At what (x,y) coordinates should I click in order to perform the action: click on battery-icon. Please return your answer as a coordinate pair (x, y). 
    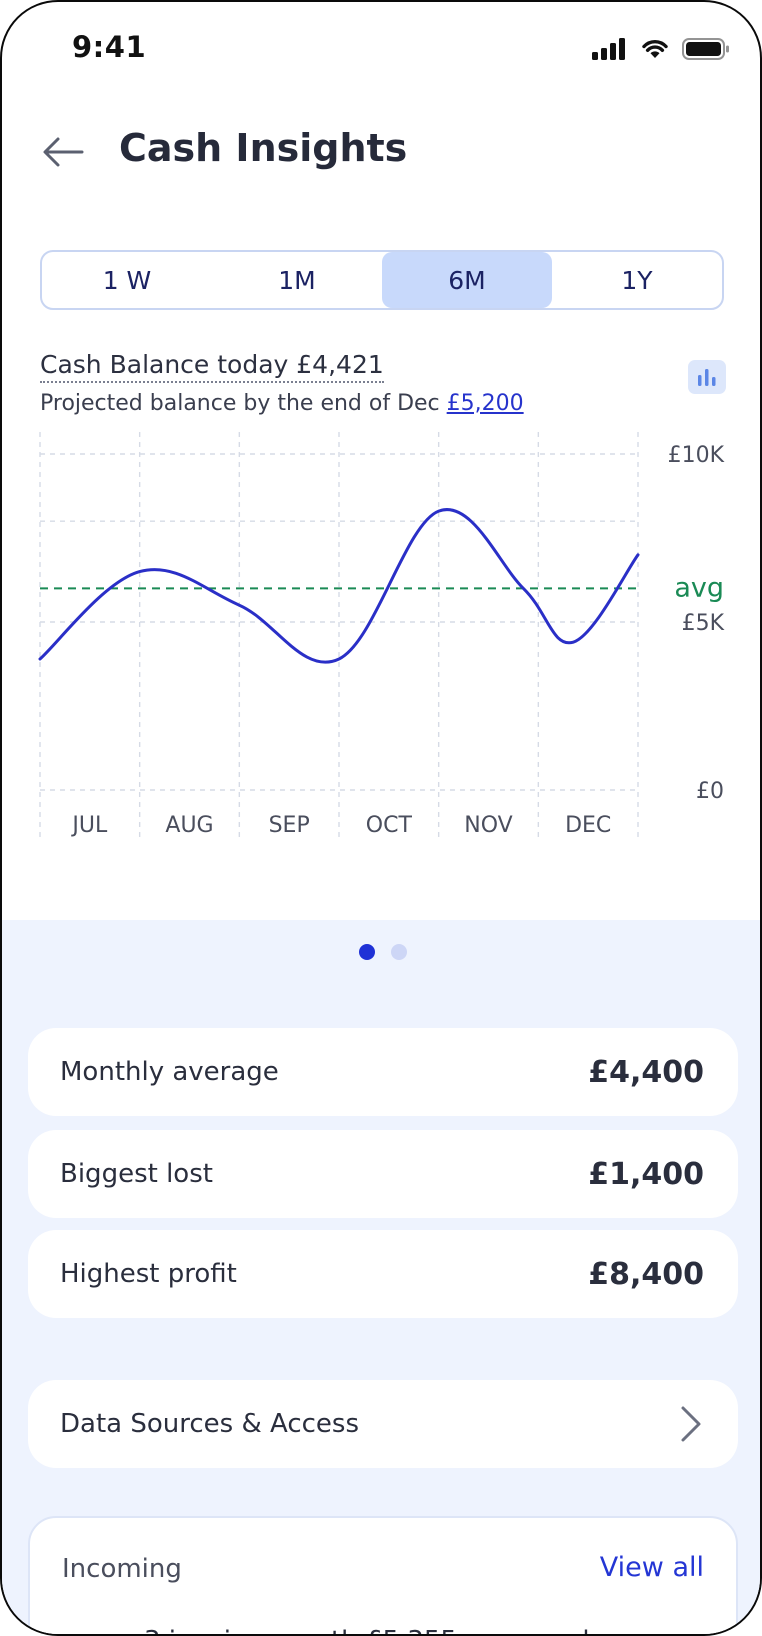
    Looking at the image, I should click on (705, 49).